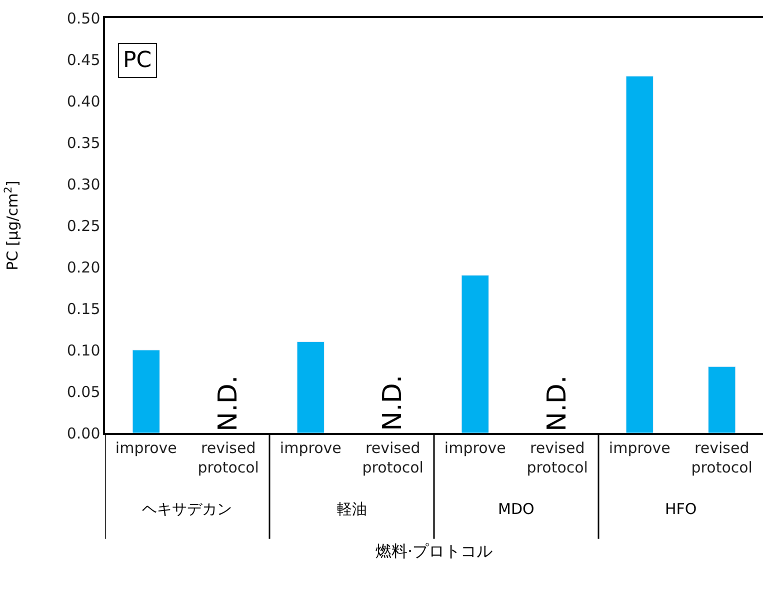  Describe the element at coordinates (681, 509) in the screenshot. I see `text: HFO` at that location.